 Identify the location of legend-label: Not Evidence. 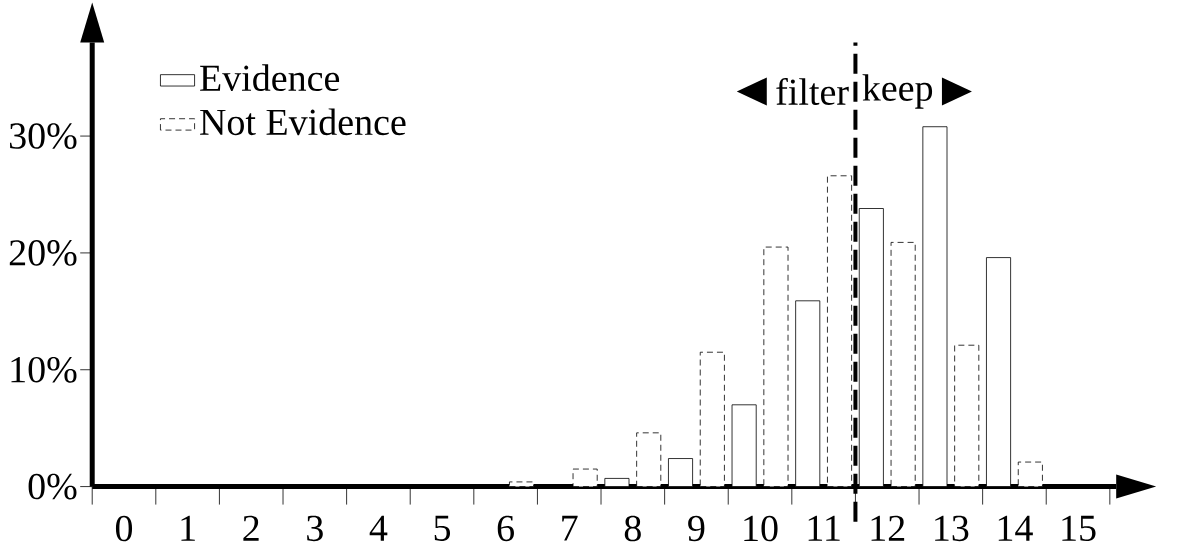
(303, 122).